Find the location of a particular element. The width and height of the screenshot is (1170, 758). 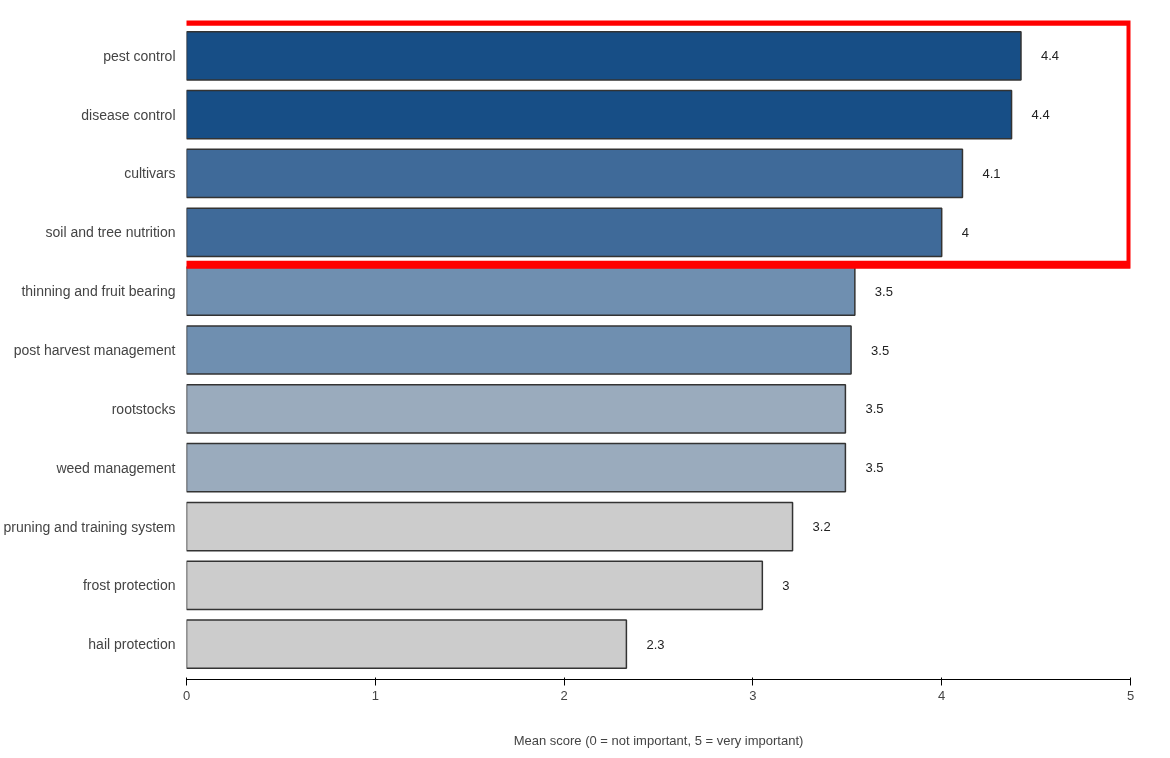

x-tick-label: 2 is located at coordinates (564, 695).